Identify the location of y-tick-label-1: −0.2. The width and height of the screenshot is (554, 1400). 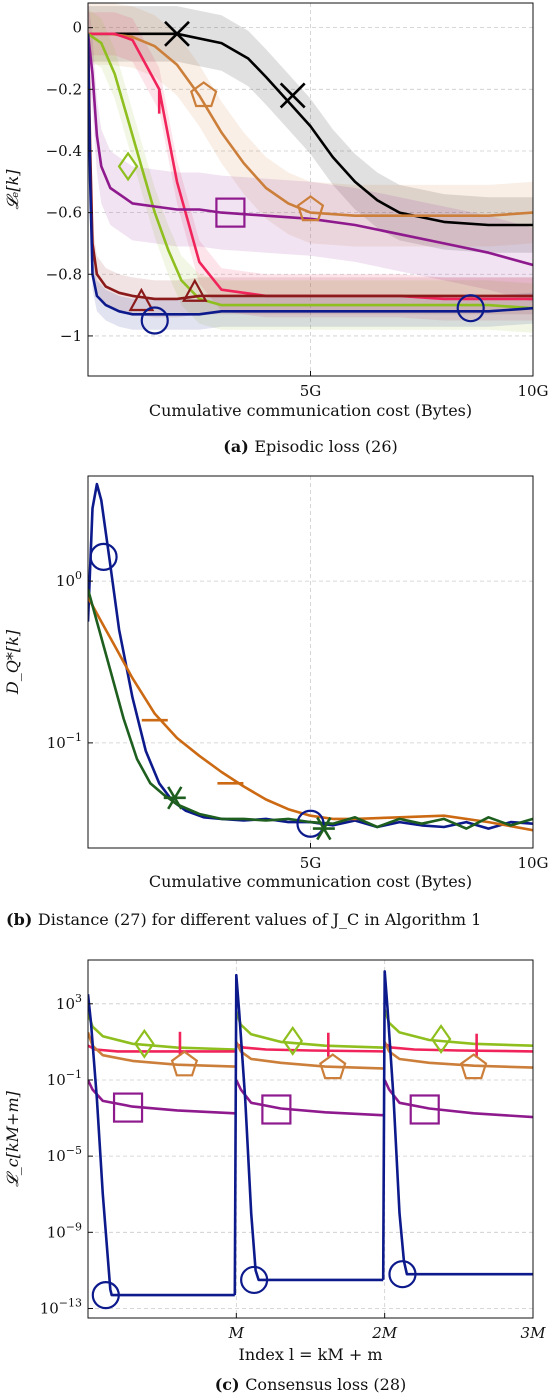
(64, 89).